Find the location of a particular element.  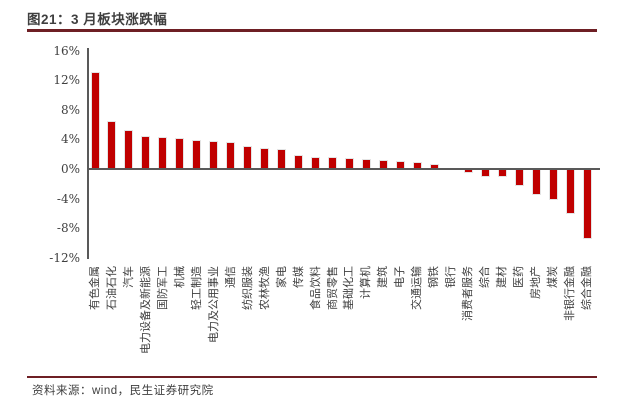

x-axis-label: 电力设备及新能源 is located at coordinates (145, 310).